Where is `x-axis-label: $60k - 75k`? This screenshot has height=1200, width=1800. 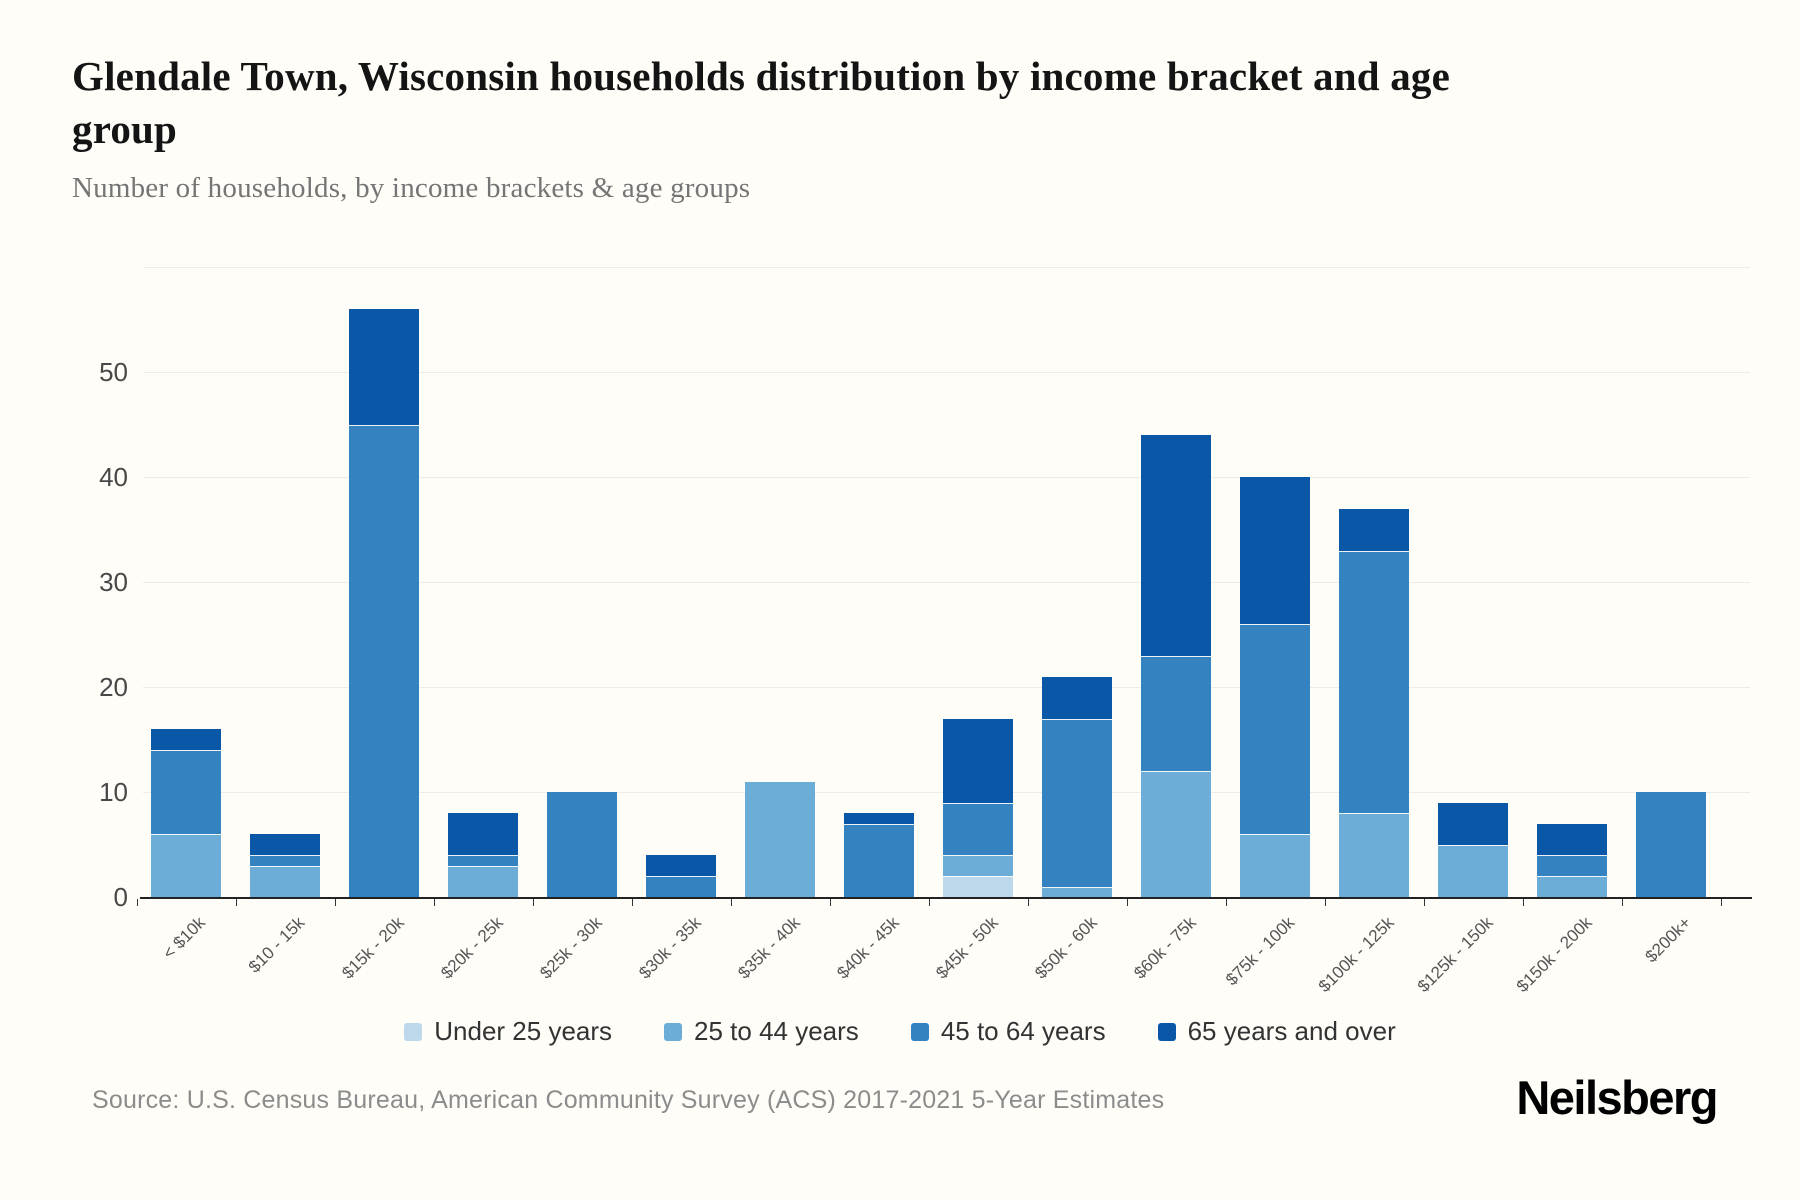 x-axis-label: $60k - 75k is located at coordinates (1164, 948).